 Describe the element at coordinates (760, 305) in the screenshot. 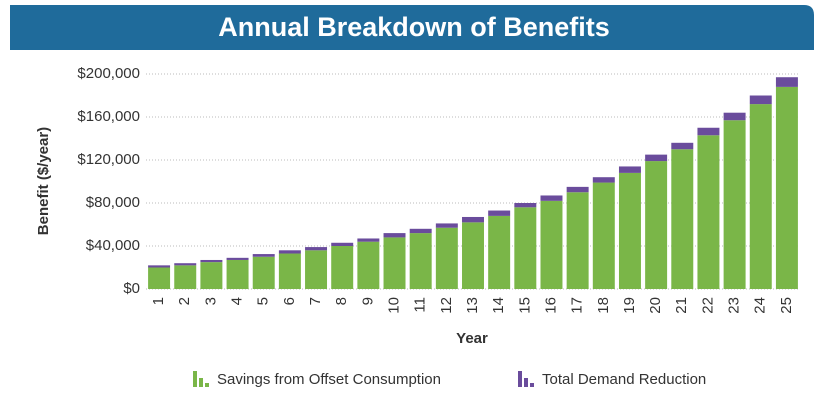

I see `x-tick-label: 24` at that location.